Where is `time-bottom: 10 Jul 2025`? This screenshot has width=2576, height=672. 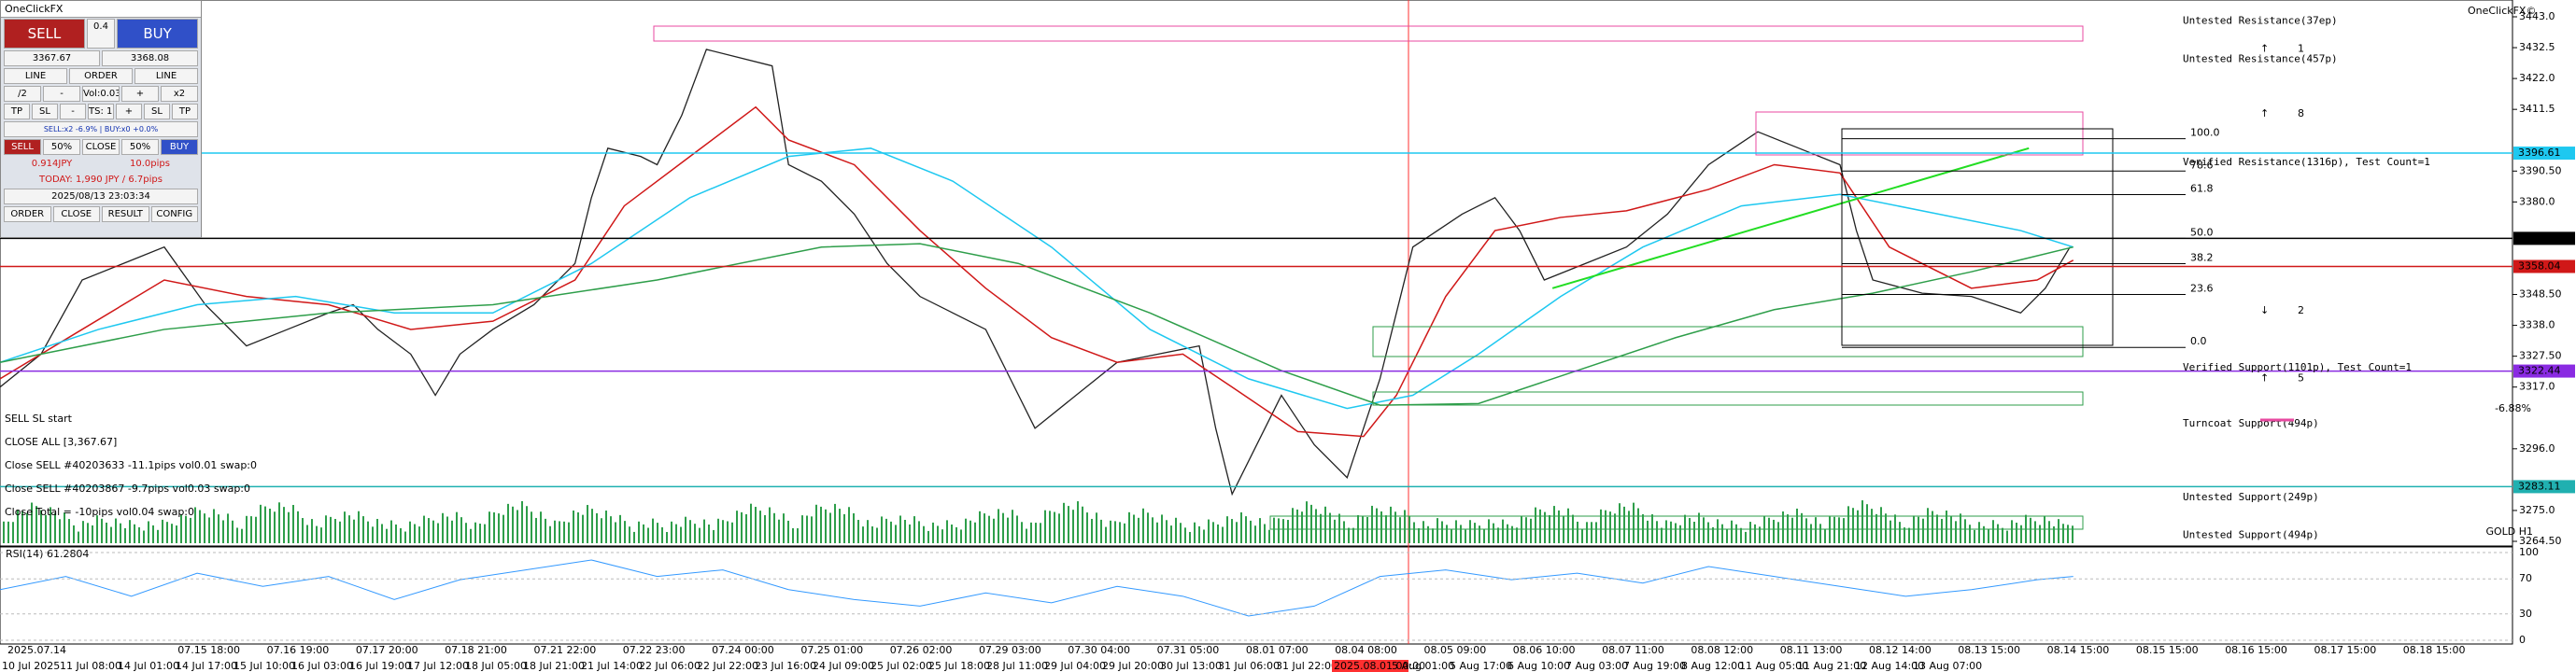 time-bottom: 10 Jul 2025 is located at coordinates (31, 666).